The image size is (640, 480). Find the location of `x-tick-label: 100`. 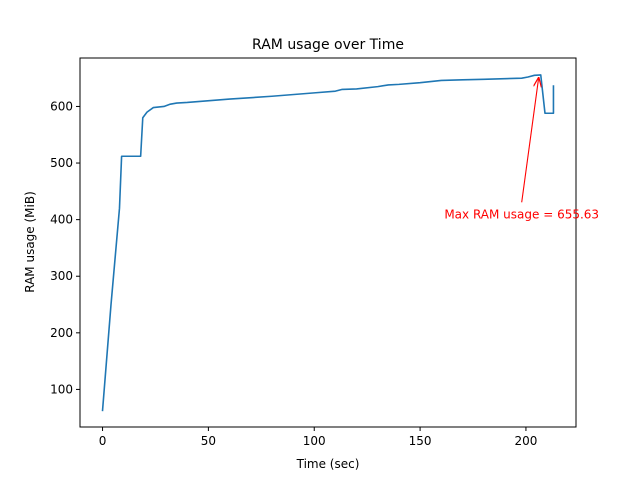

x-tick-label: 100 is located at coordinates (314, 441).